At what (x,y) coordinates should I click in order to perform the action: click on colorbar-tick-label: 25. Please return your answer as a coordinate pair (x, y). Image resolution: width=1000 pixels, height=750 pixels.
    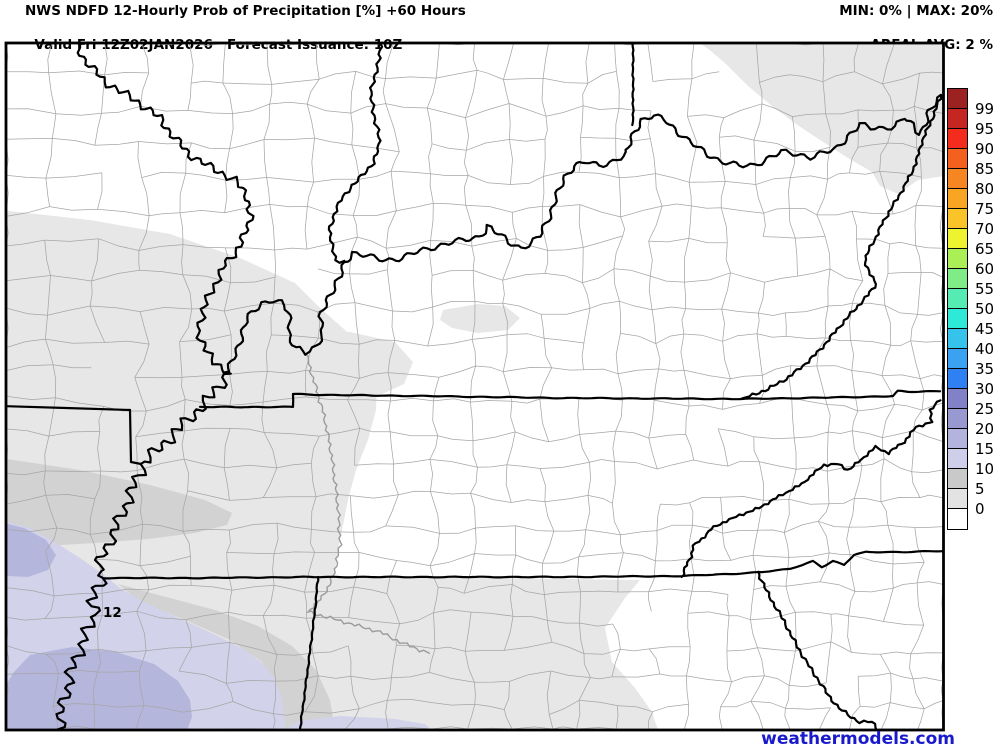
    Looking at the image, I should click on (985, 409).